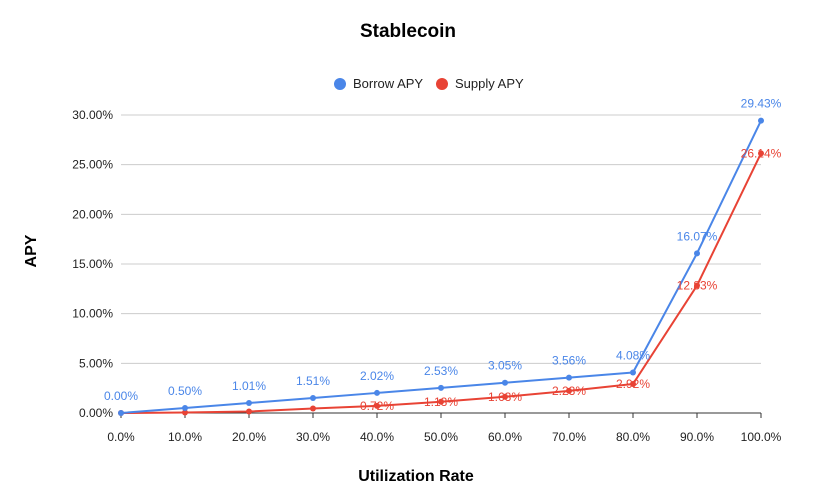 The height and width of the screenshot is (500, 816). I want to click on y-tick-label: 25.00%, so click(92, 165).